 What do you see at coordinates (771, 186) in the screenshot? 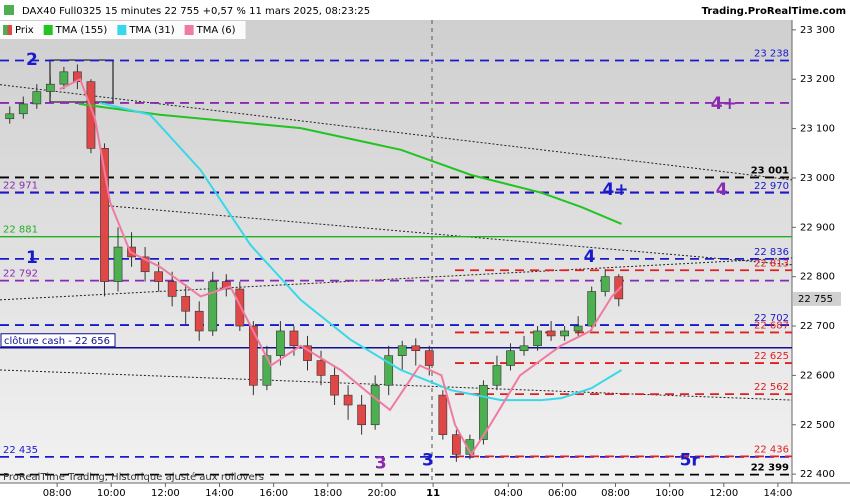
I see `level-label: 22 970` at bounding box center [771, 186].